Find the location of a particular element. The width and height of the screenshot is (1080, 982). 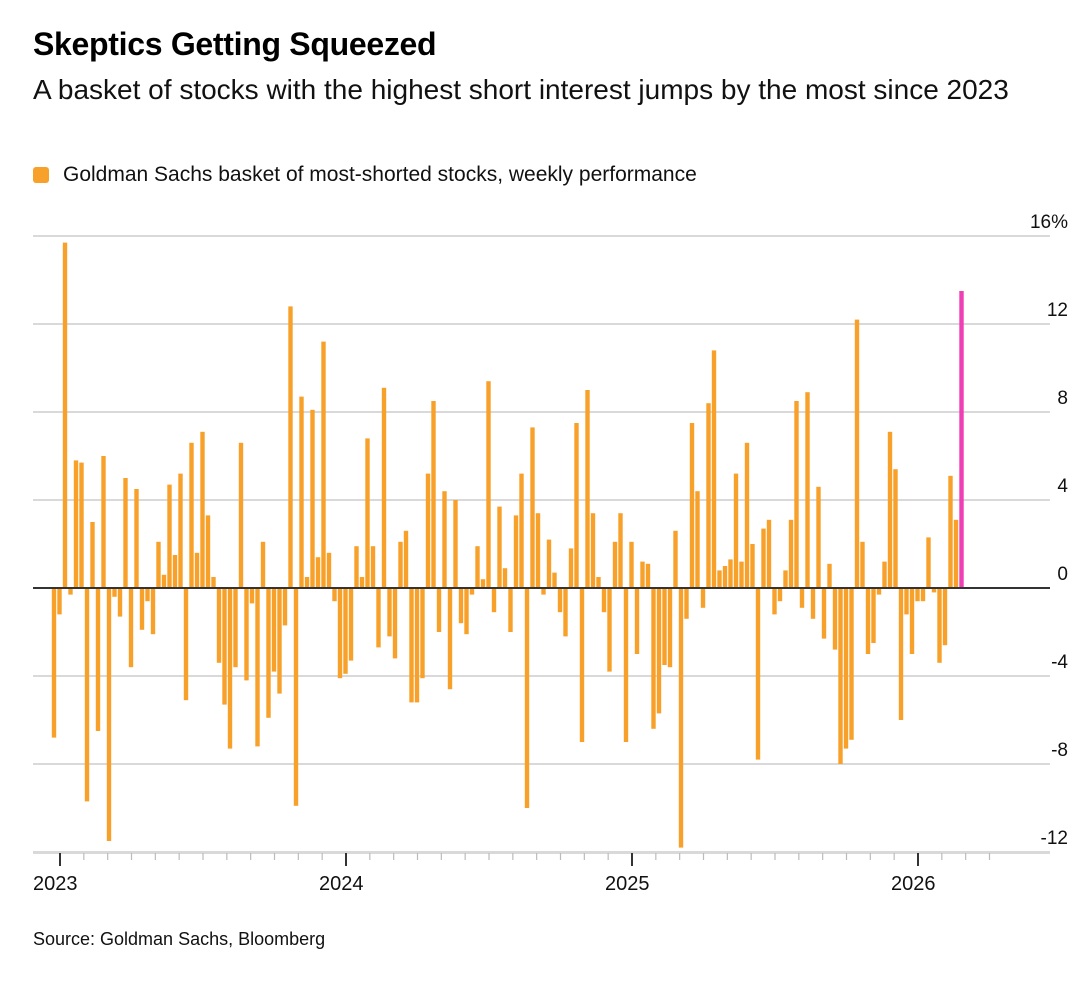

x-tick-label: 2024 is located at coordinates (341, 884).